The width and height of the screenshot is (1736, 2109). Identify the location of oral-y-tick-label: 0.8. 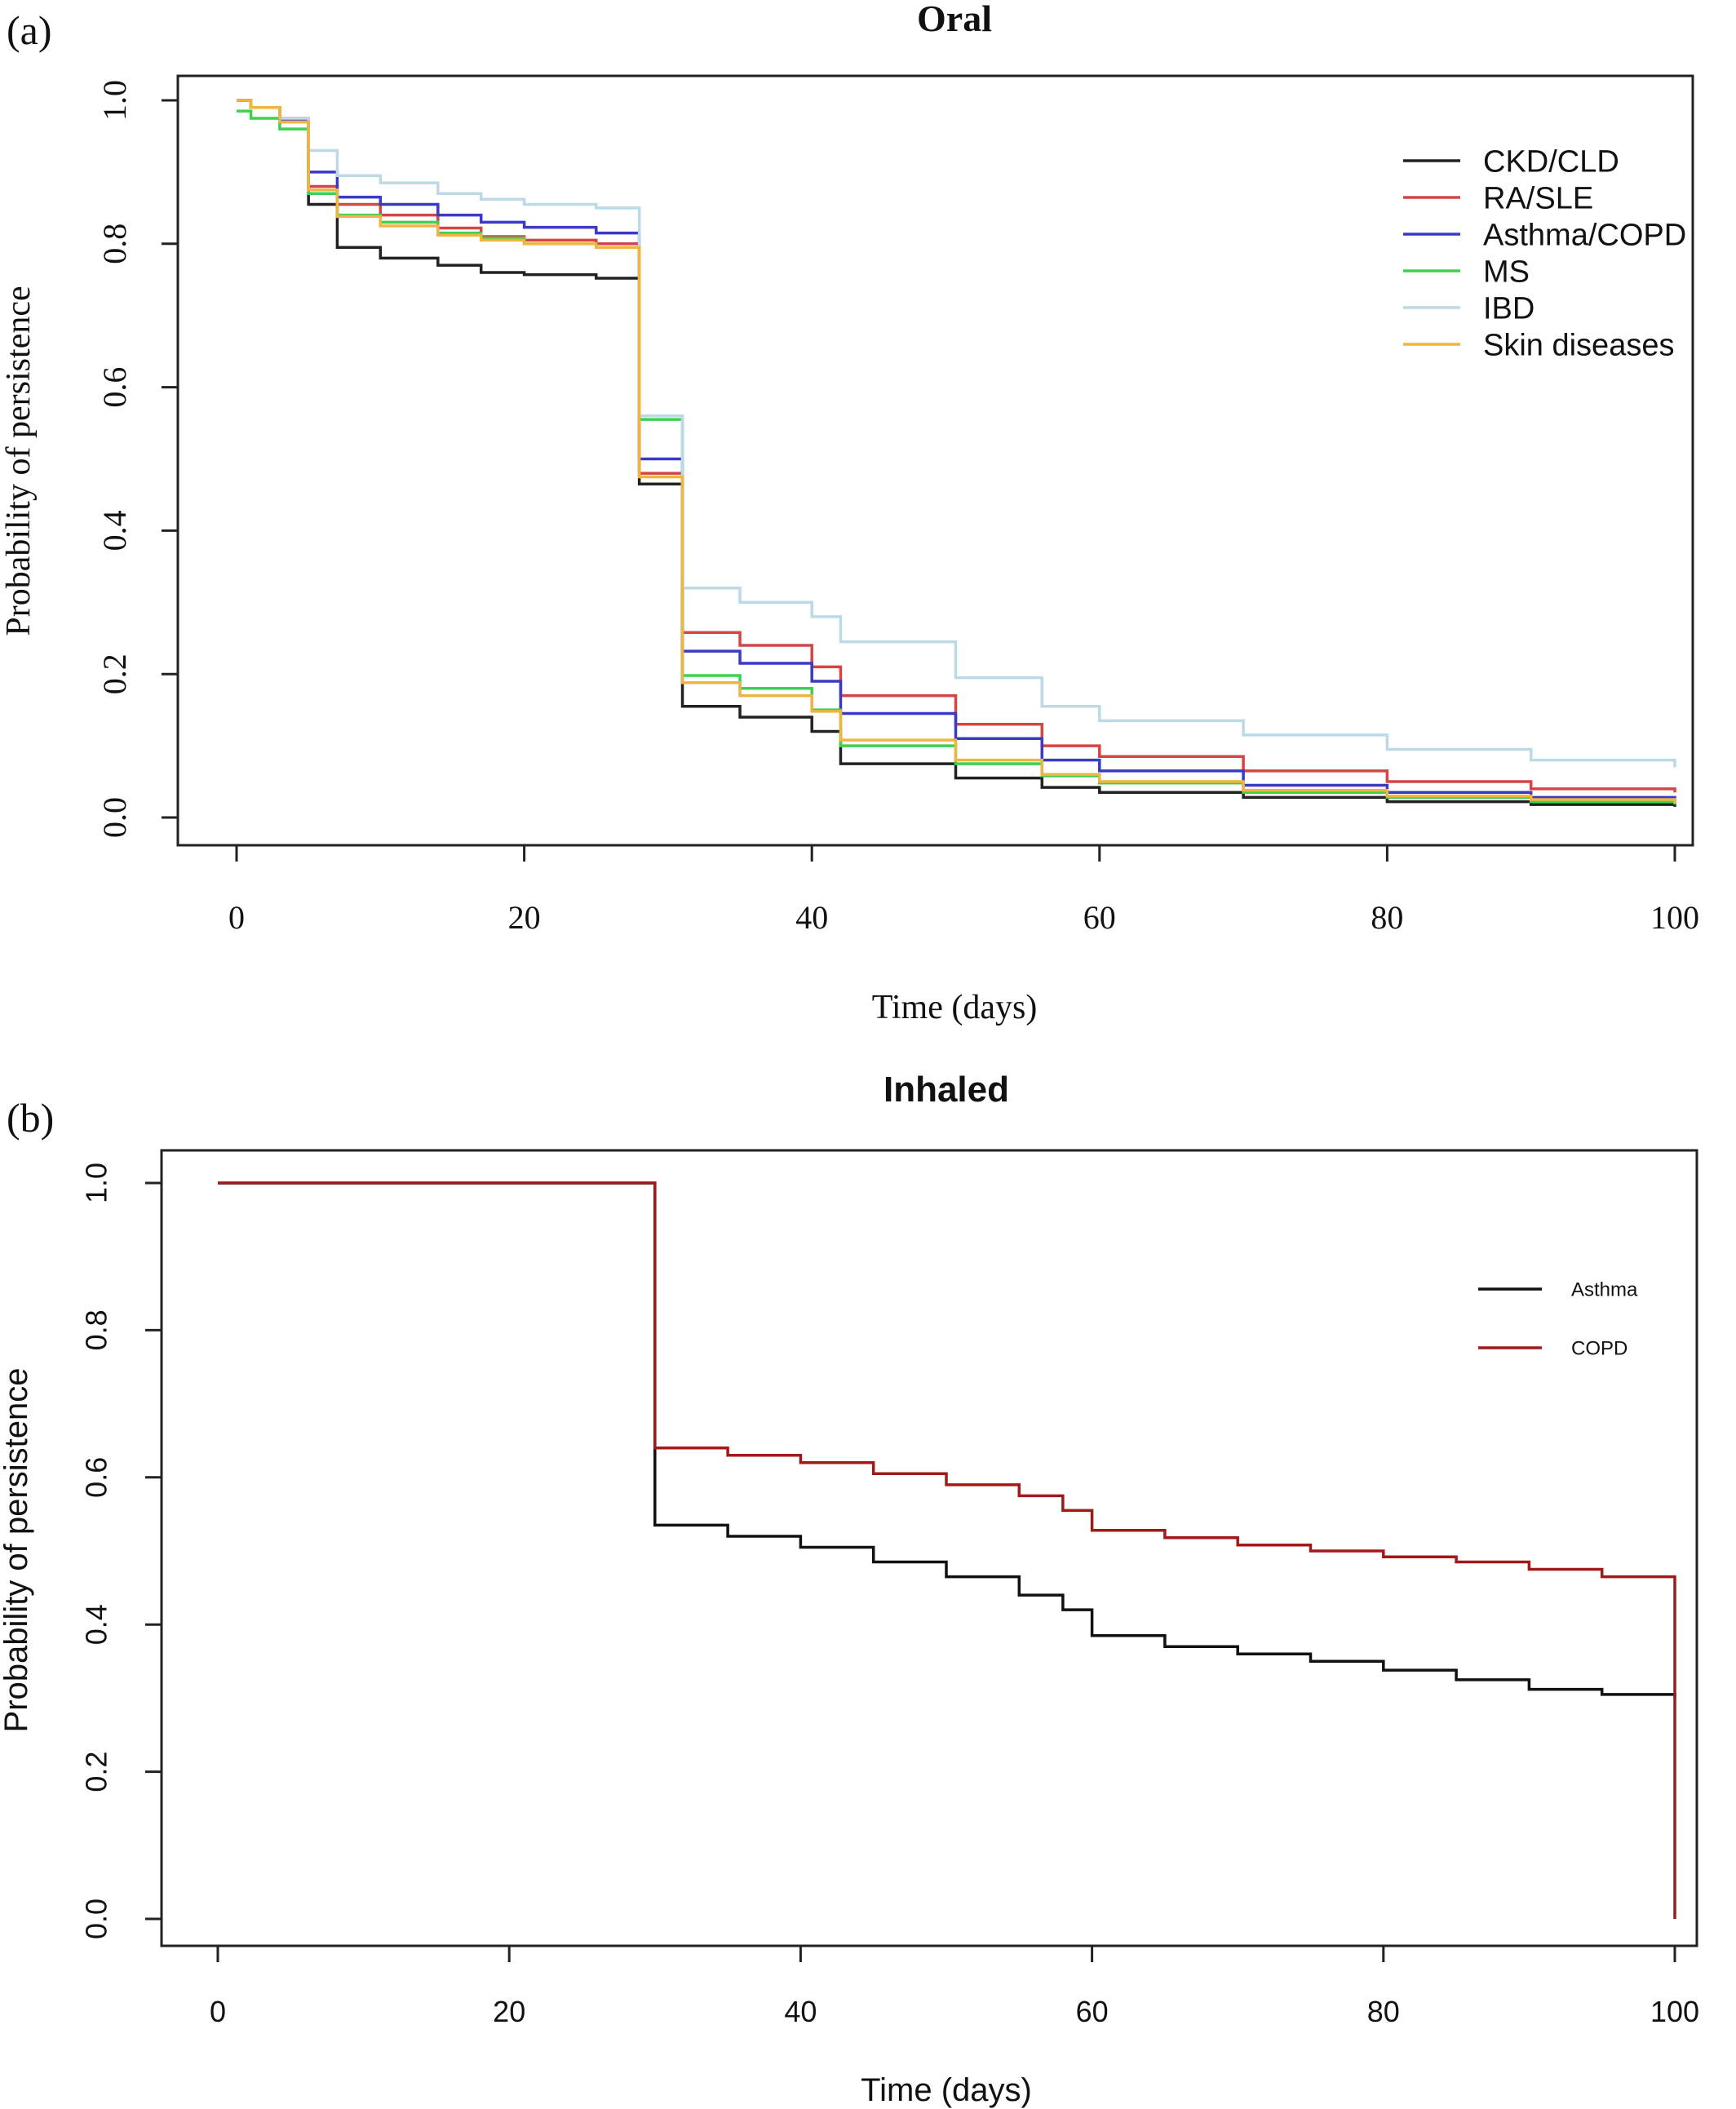
(114, 244).